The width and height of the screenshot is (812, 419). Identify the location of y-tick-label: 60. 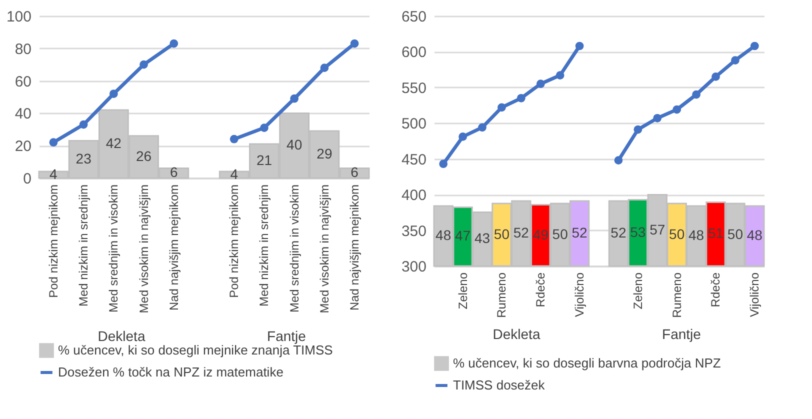
(23, 81).